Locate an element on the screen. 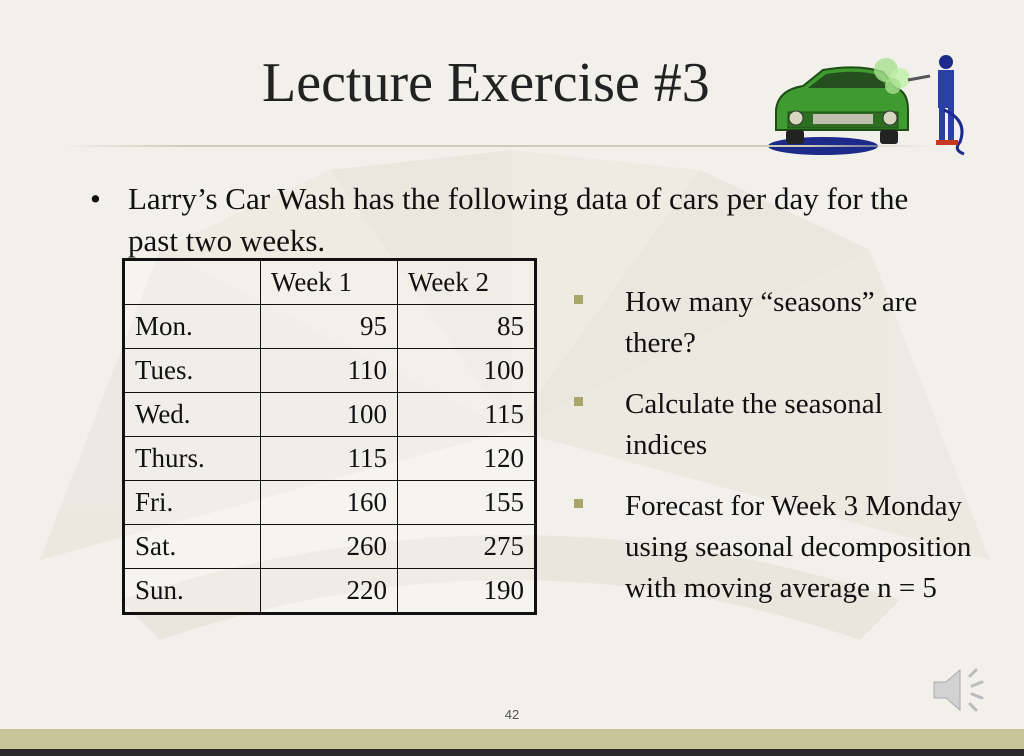 Image resolution: width=1024 pixels, height=756 pixels. table-row: Tues. 110 100 is located at coordinates (329, 370).